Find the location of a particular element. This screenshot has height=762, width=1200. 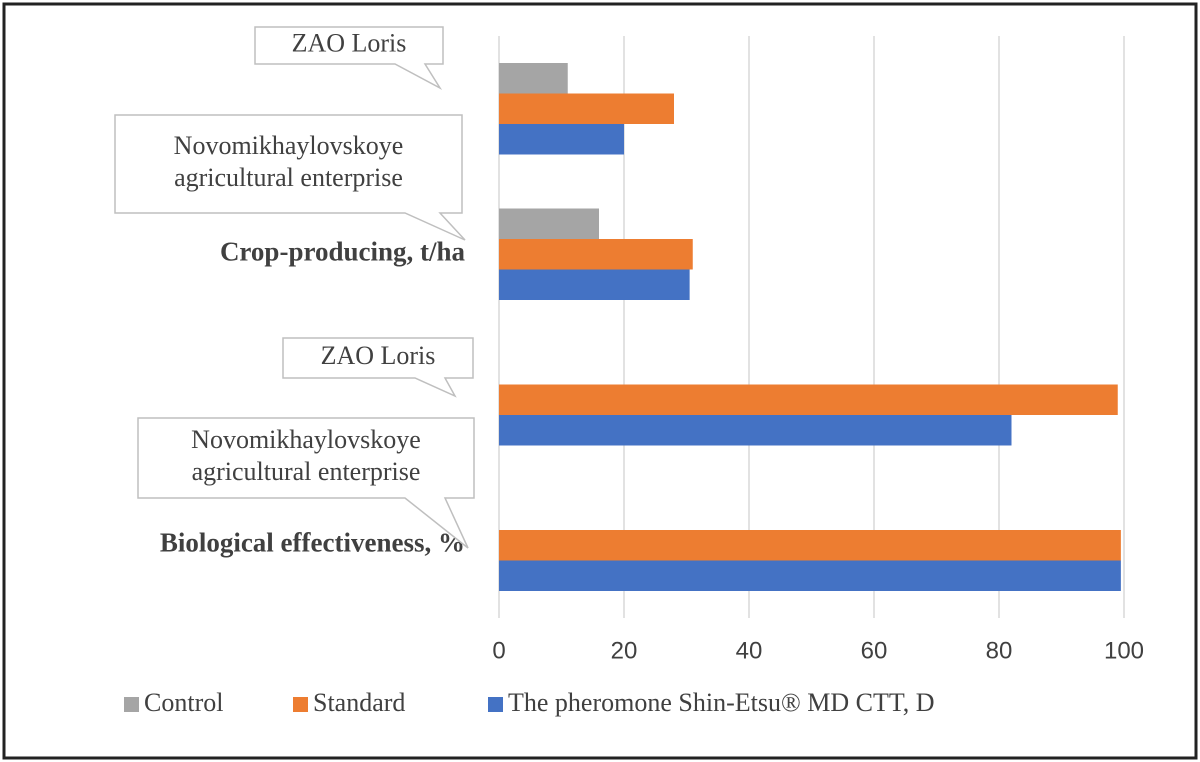

x-tick-label: 100 is located at coordinates (1124, 650).